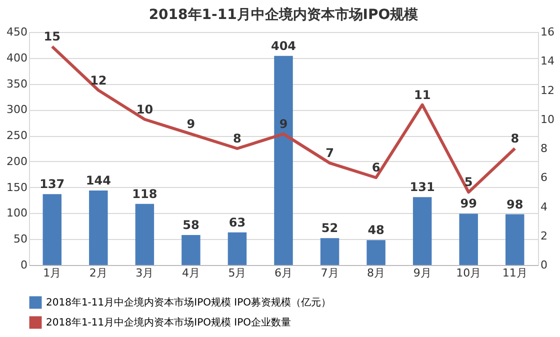 This screenshot has height=337, width=560. I want to click on data-label: 11, so click(422, 95).